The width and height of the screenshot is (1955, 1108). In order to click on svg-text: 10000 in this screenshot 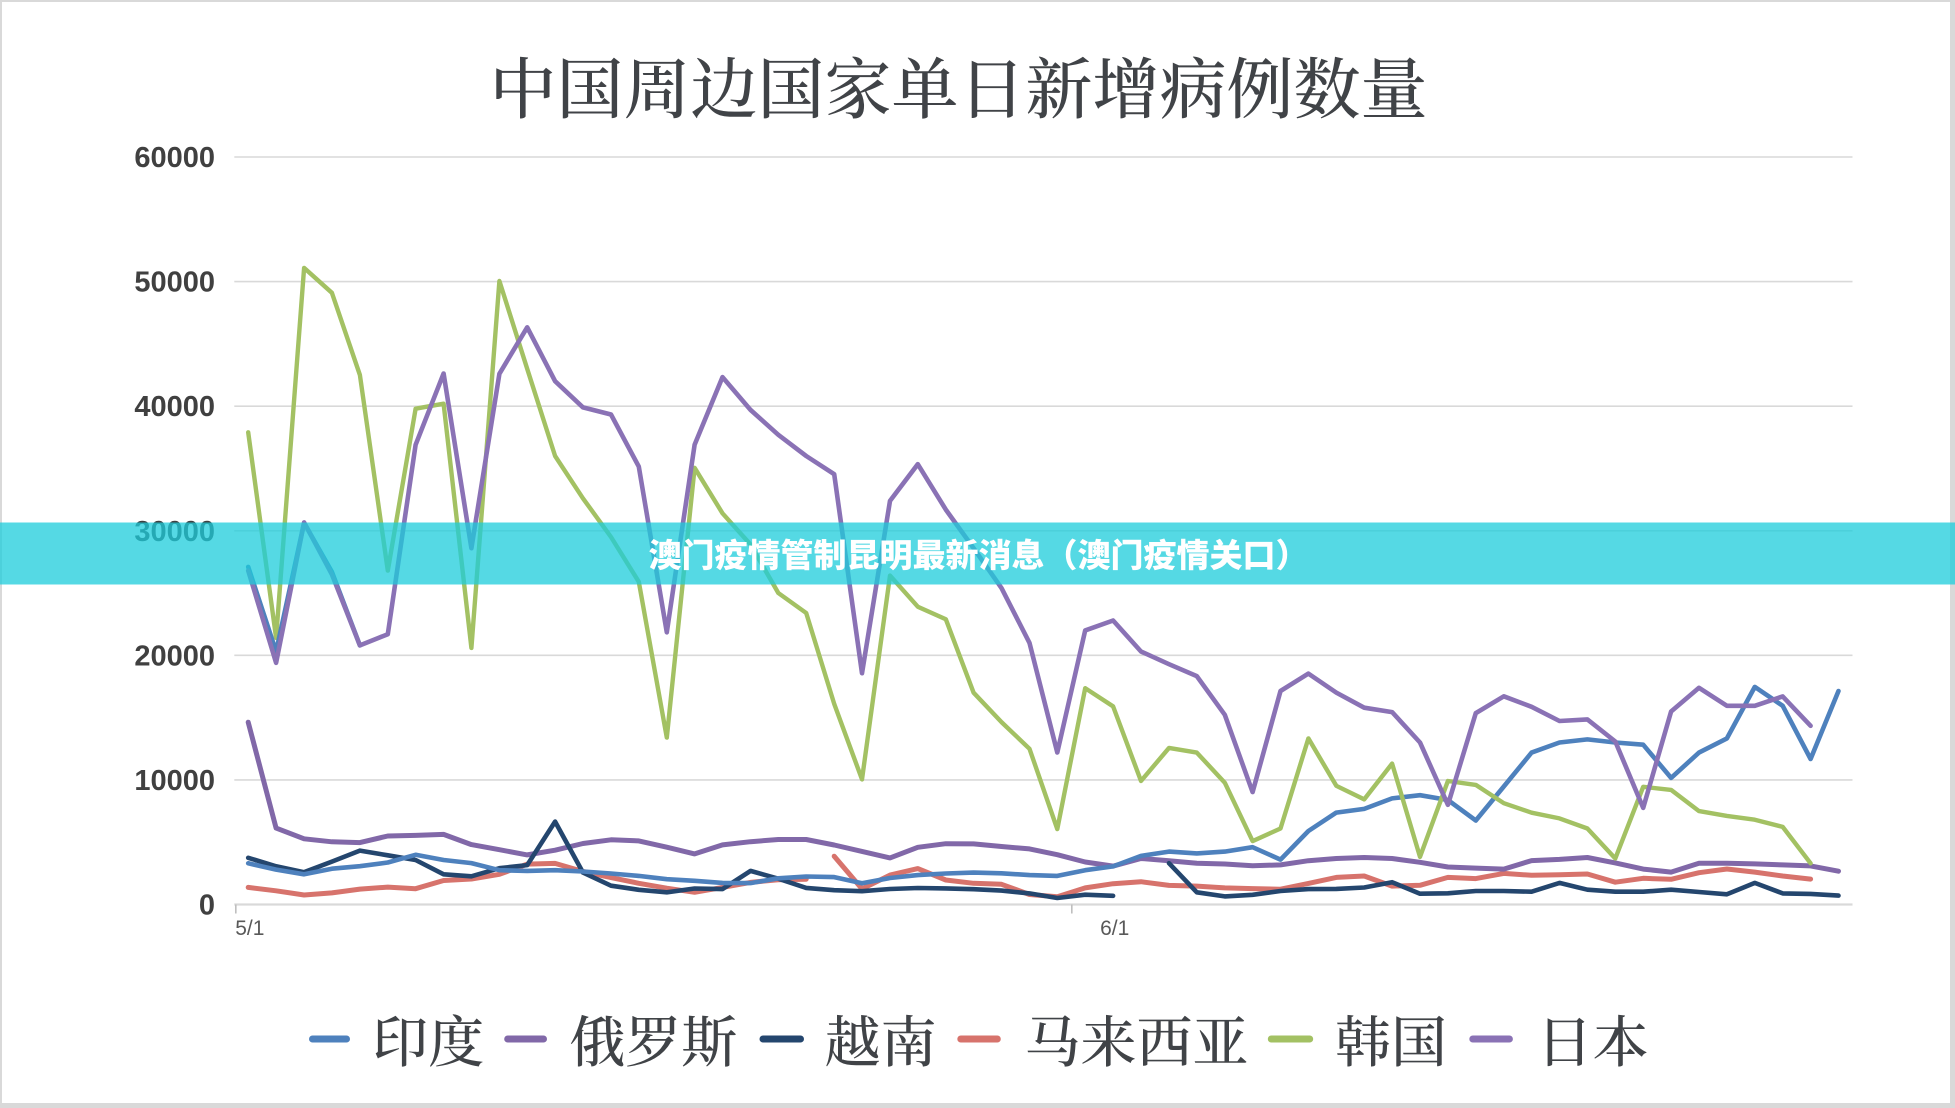, I will do `click(174, 781)`.